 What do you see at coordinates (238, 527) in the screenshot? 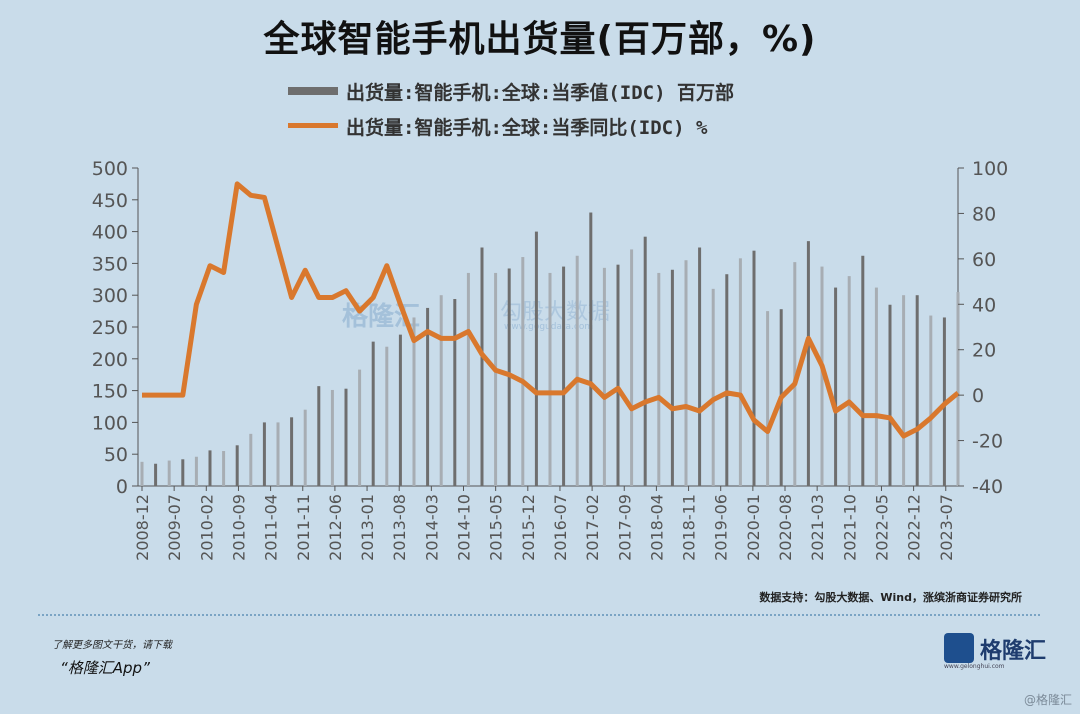
I see `x-tick-label: 2010-09` at bounding box center [238, 527].